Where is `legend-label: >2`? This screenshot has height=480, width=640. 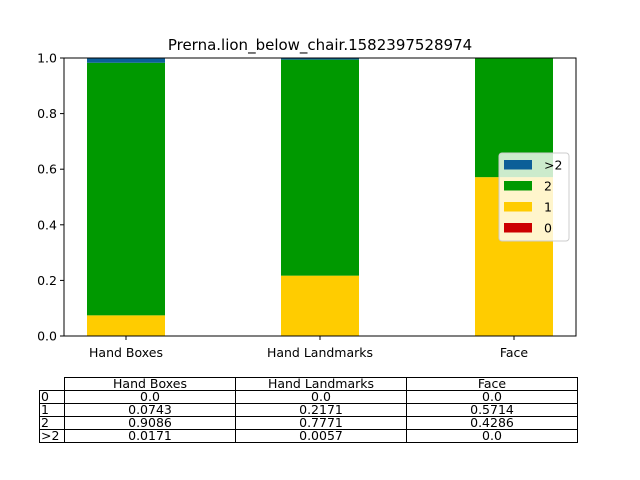
legend-label: >2 is located at coordinates (553, 165).